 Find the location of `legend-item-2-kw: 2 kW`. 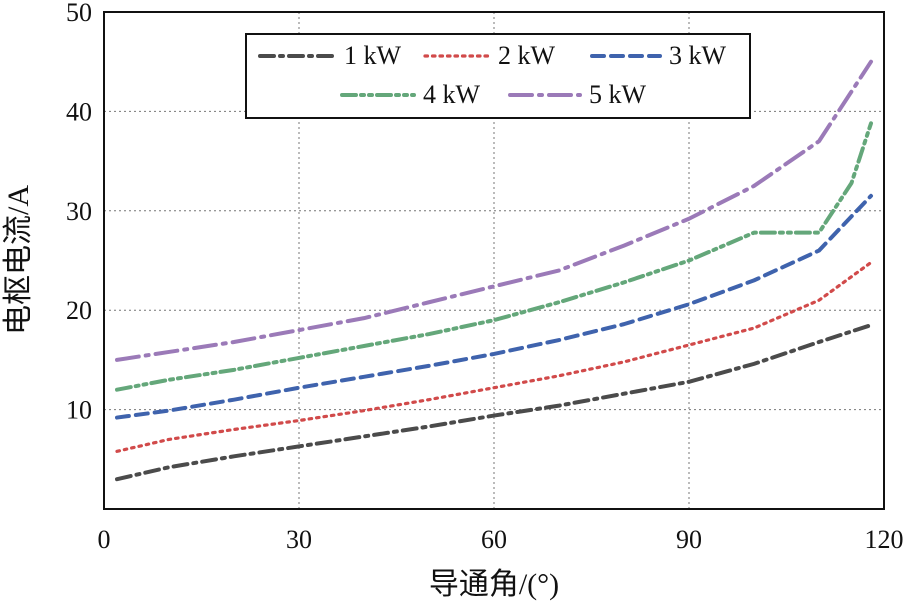

legend-item-2-kw: 2 kW is located at coordinates (489, 55).